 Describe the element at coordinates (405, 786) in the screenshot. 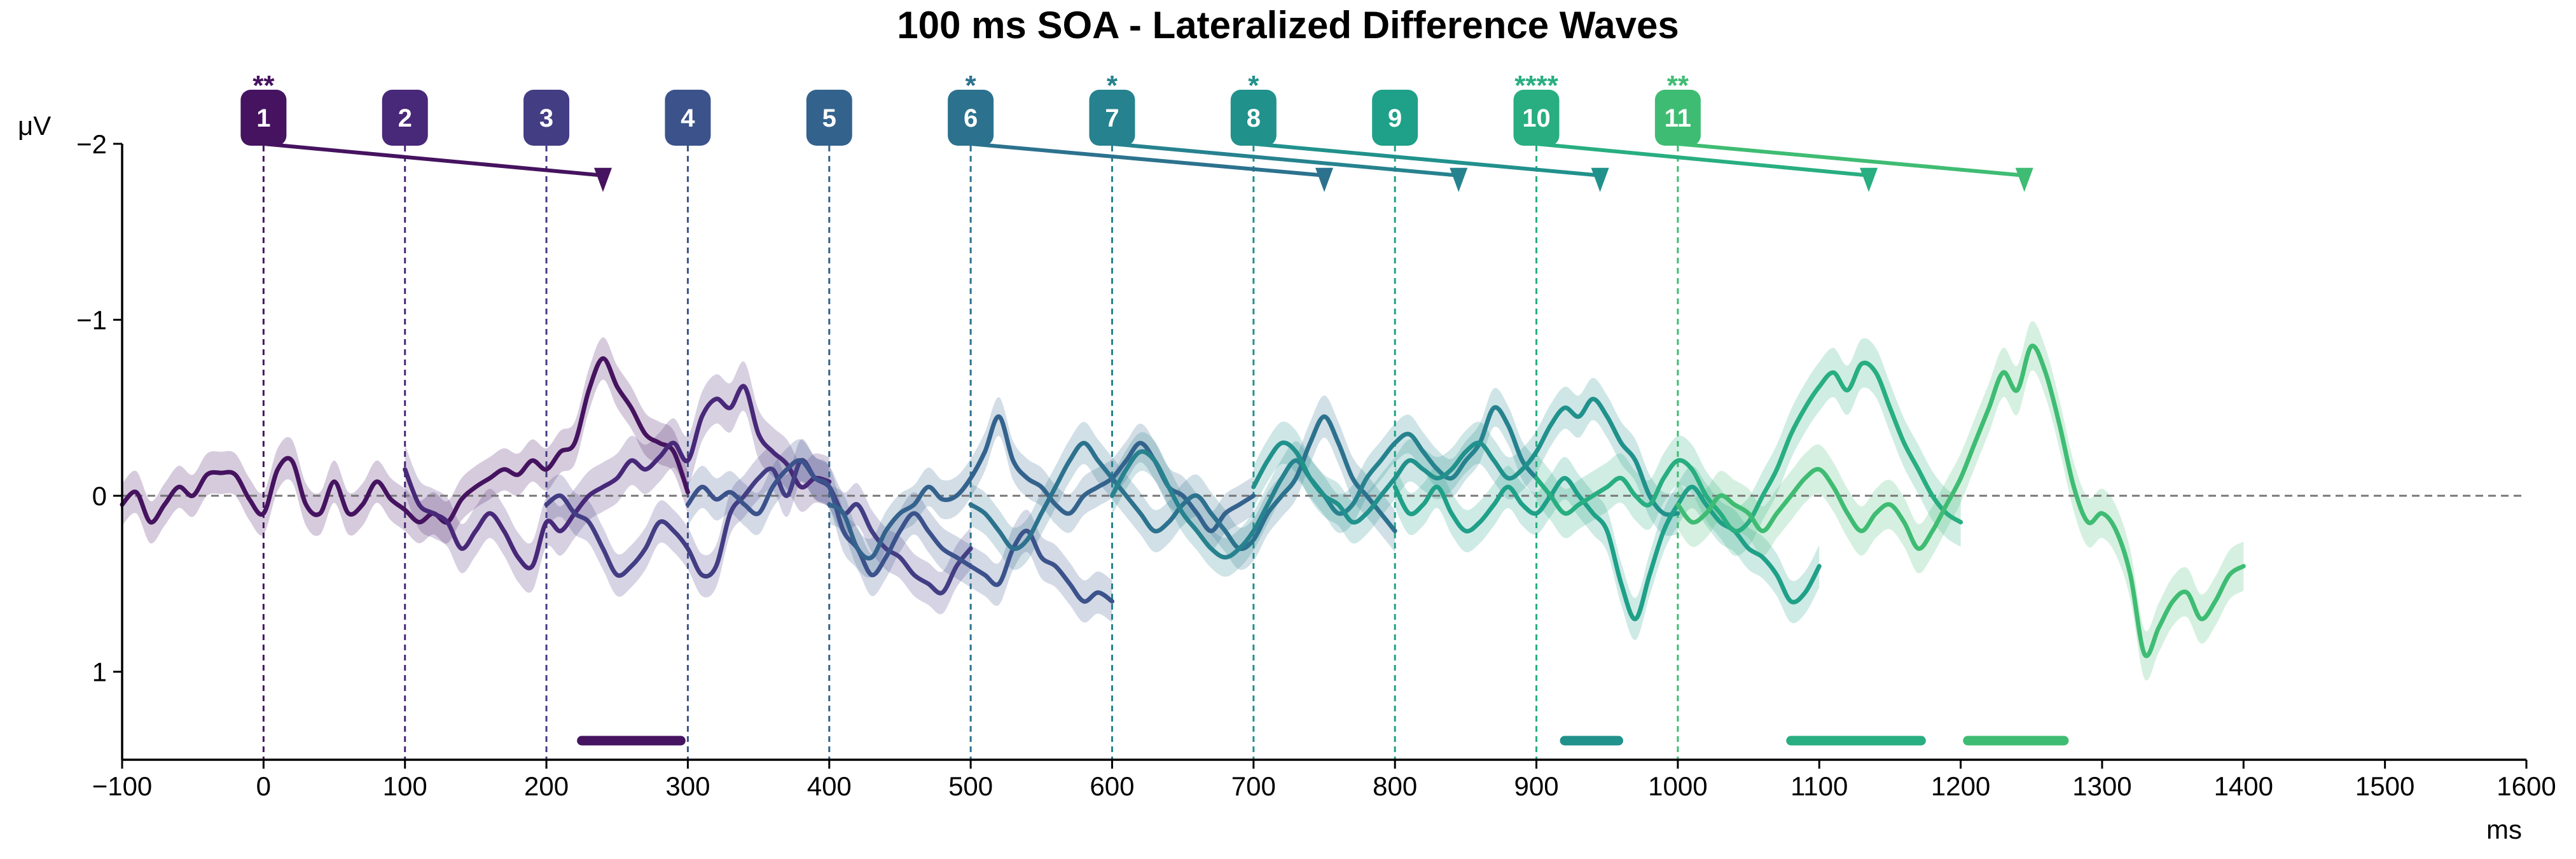

I see `x-tick-label-2: 100` at that location.